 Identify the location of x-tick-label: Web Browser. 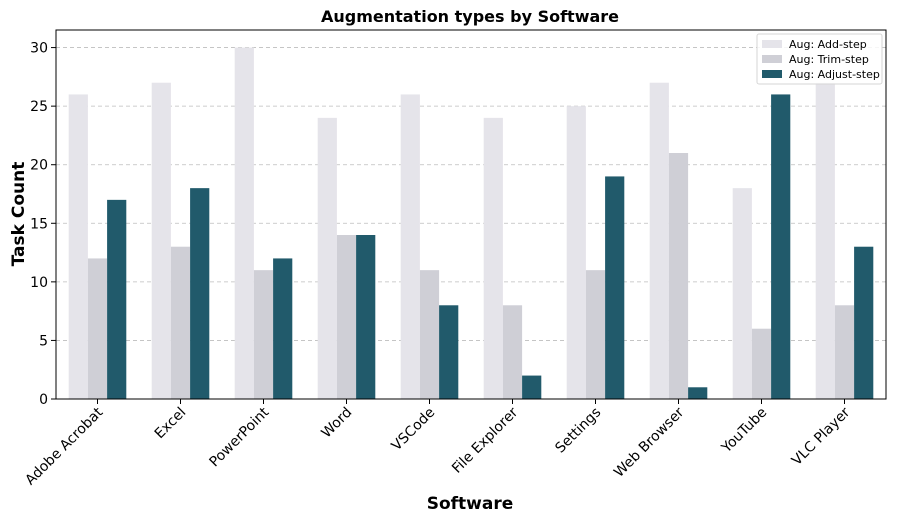
(649, 442).